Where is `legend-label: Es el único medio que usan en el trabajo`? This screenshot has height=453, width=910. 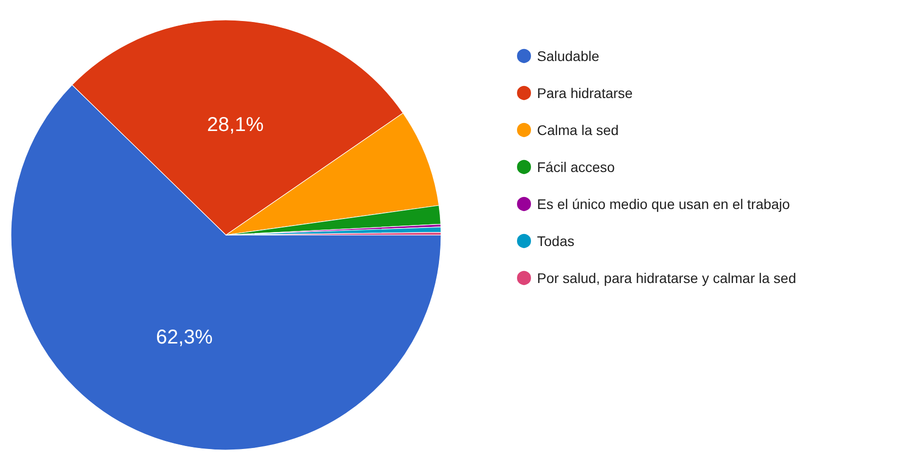 legend-label: Es el único medio que usan en el trabajo is located at coordinates (663, 204).